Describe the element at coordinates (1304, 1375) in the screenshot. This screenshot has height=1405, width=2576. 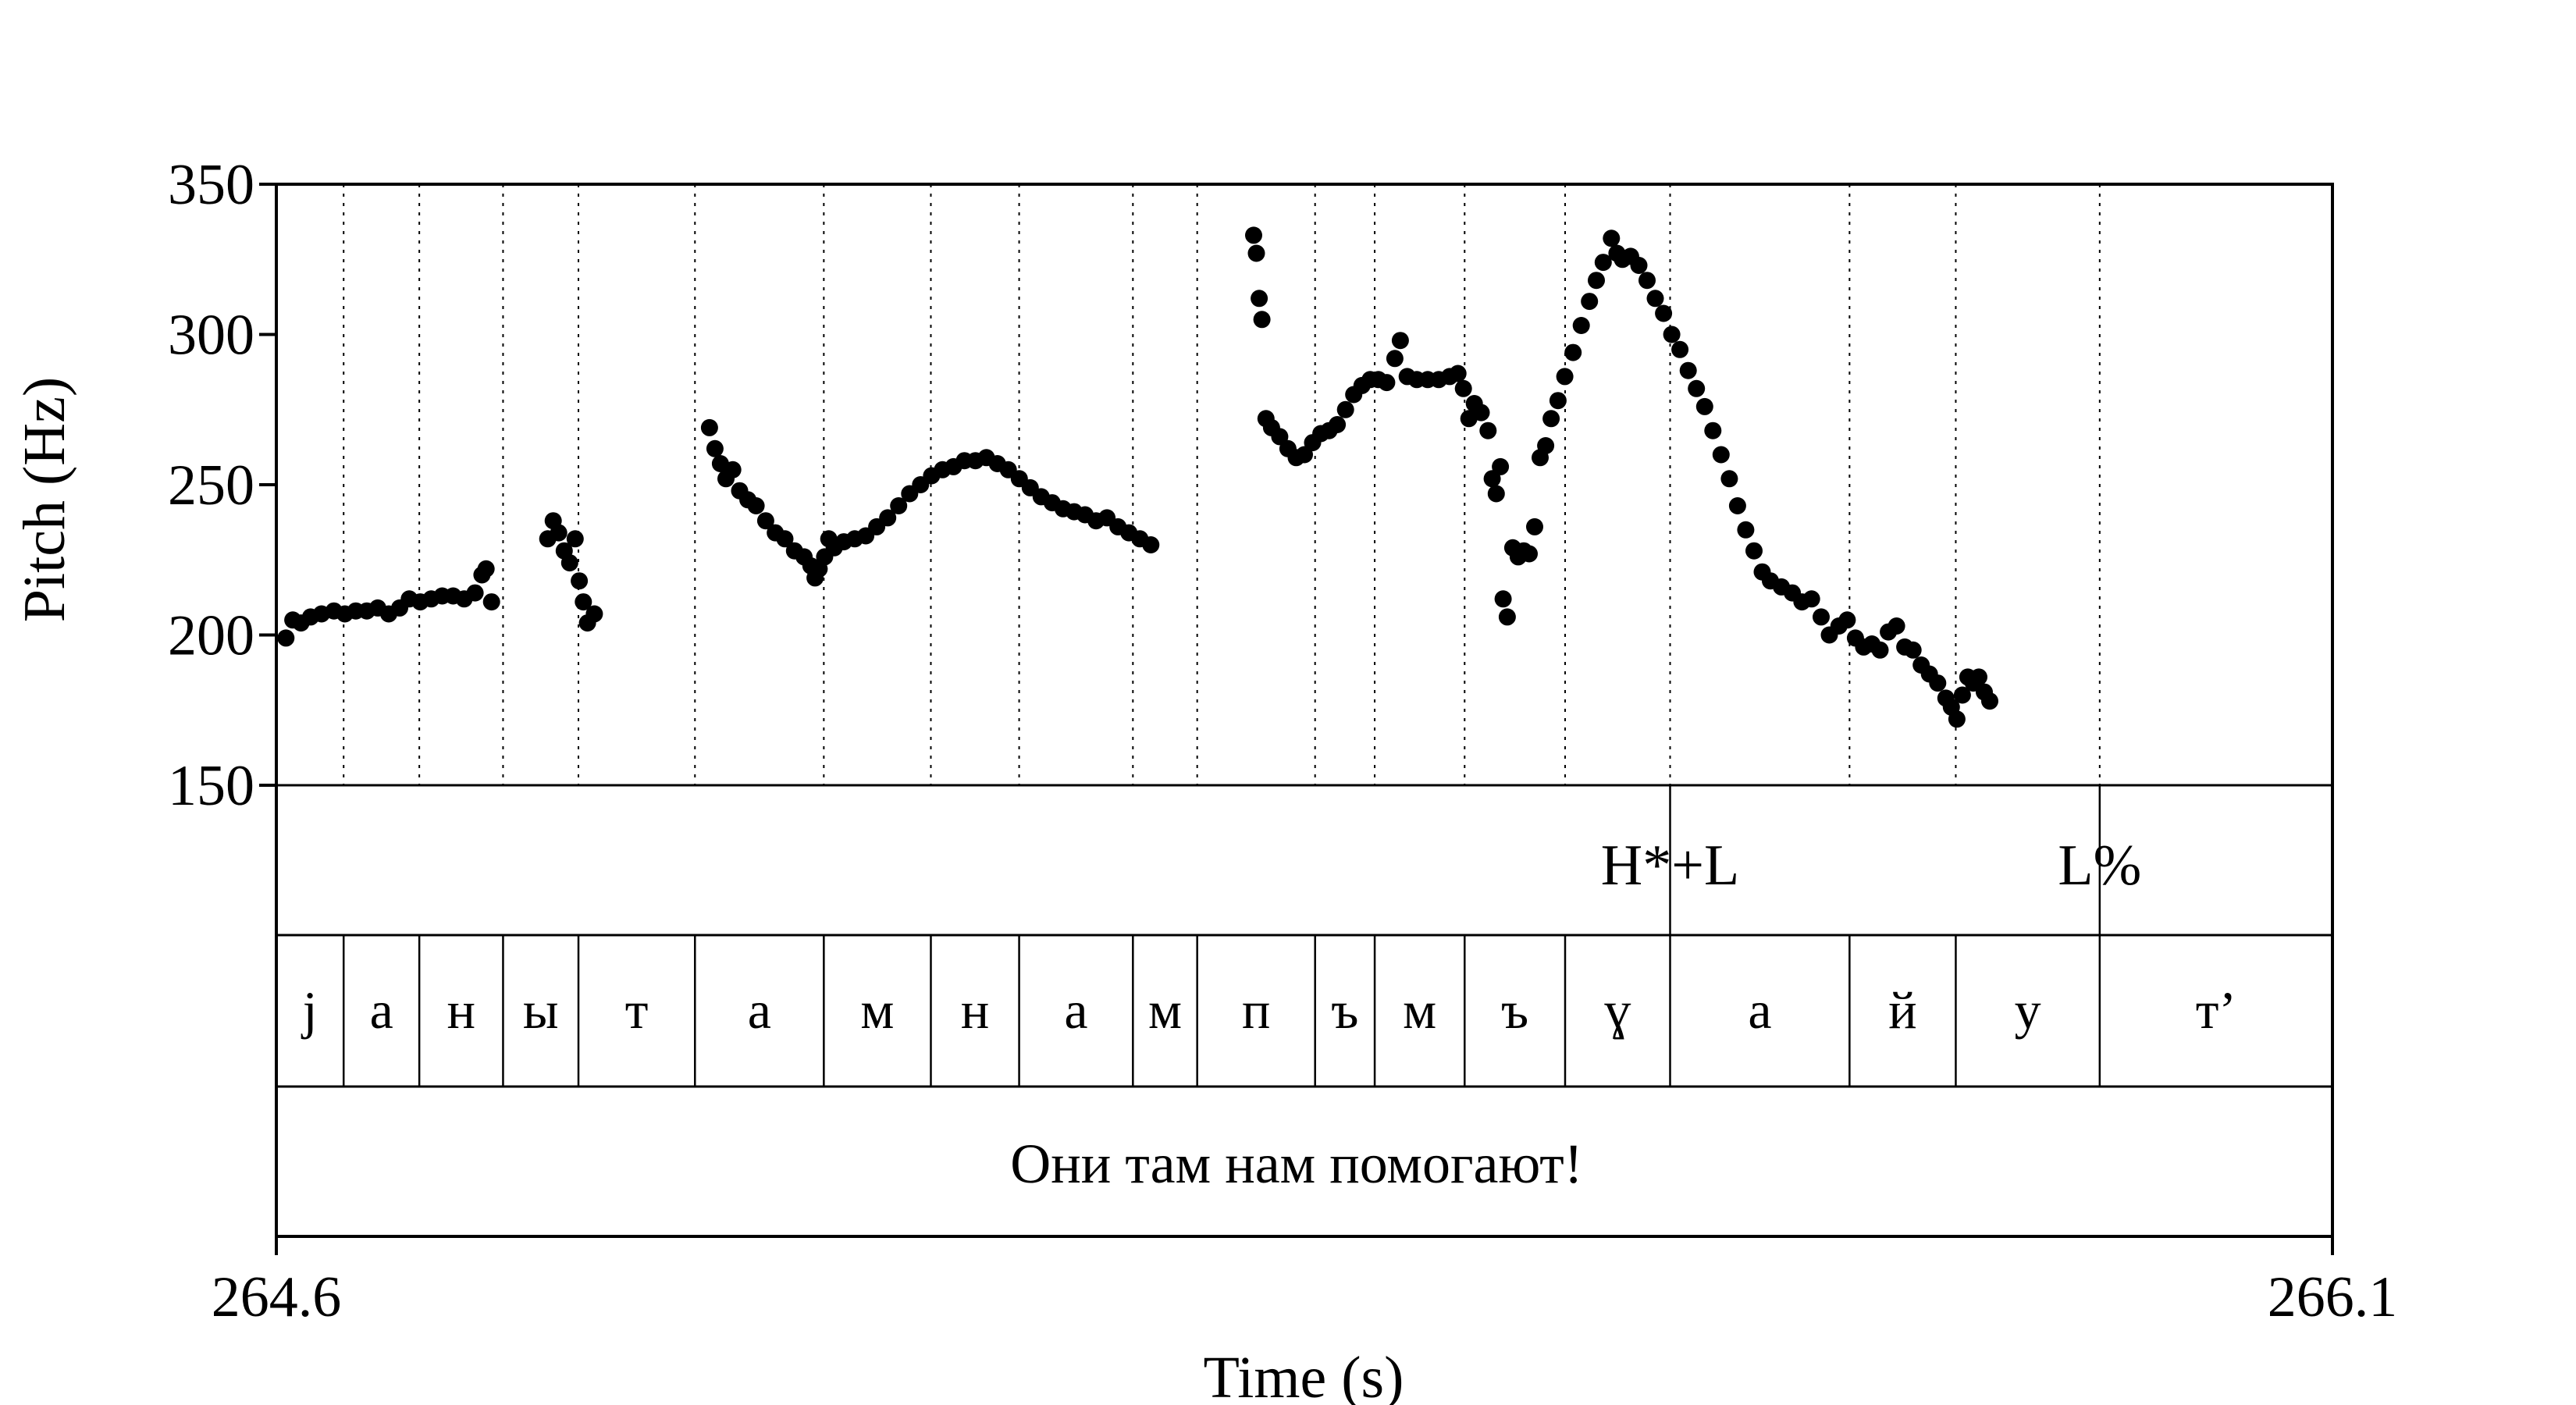
I see `x-axis-title: Time (s)` at that location.